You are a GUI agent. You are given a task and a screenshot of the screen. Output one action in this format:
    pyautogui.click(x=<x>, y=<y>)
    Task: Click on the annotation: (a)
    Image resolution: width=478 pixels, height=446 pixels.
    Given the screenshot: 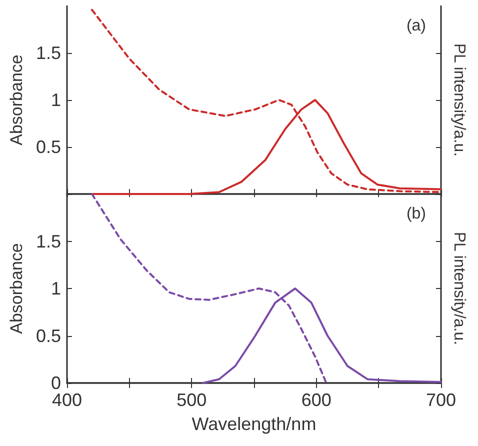 What is the action you would take?
    pyautogui.click(x=416, y=26)
    